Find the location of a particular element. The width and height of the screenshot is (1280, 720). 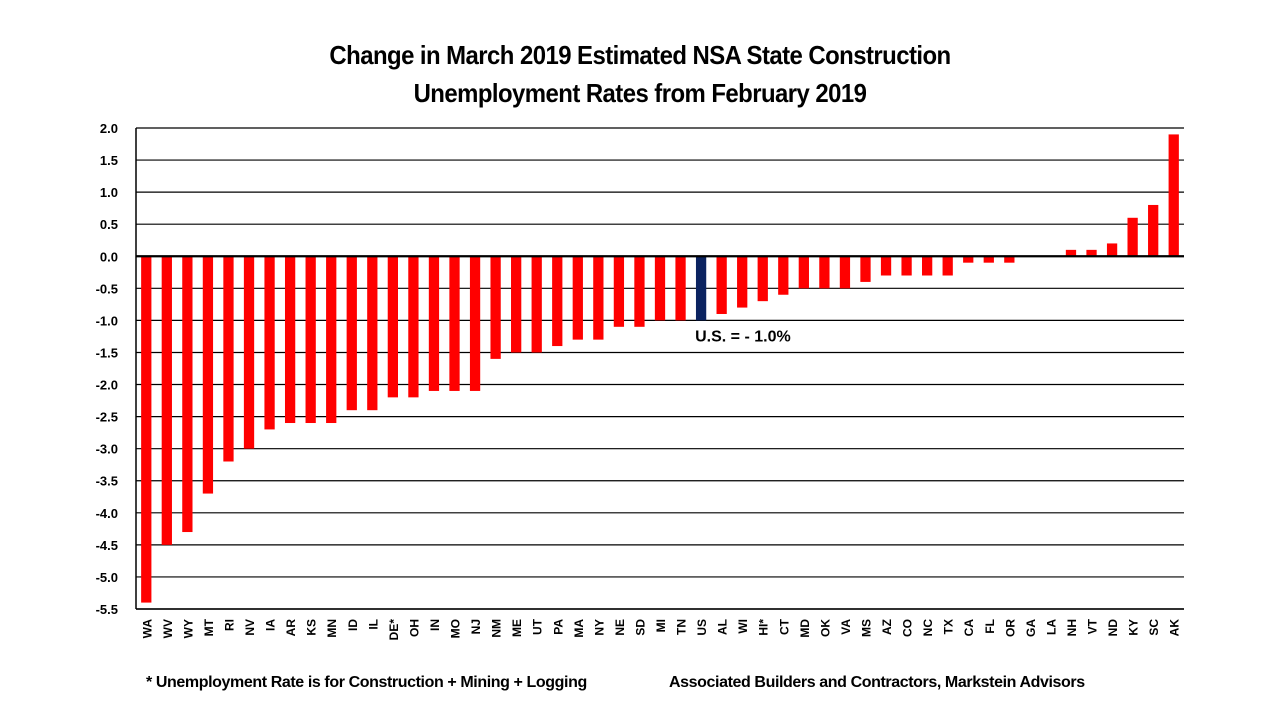

x-tick-label: CO is located at coordinates (908, 628).